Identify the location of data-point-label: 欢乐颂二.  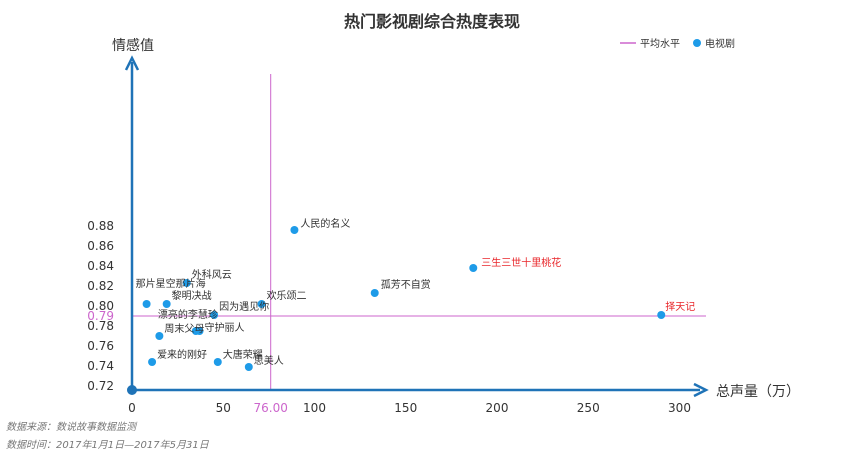
(287, 295).